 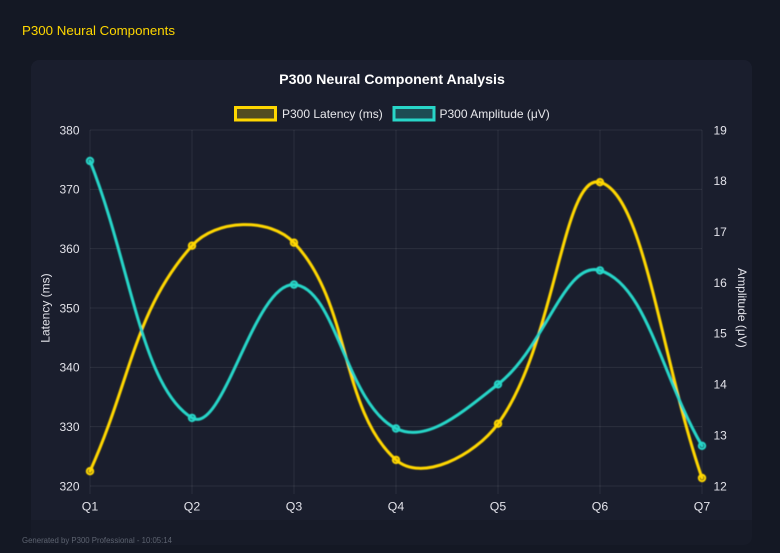 What do you see at coordinates (69, 486) in the screenshot?
I see `svg-text: 320` at bounding box center [69, 486].